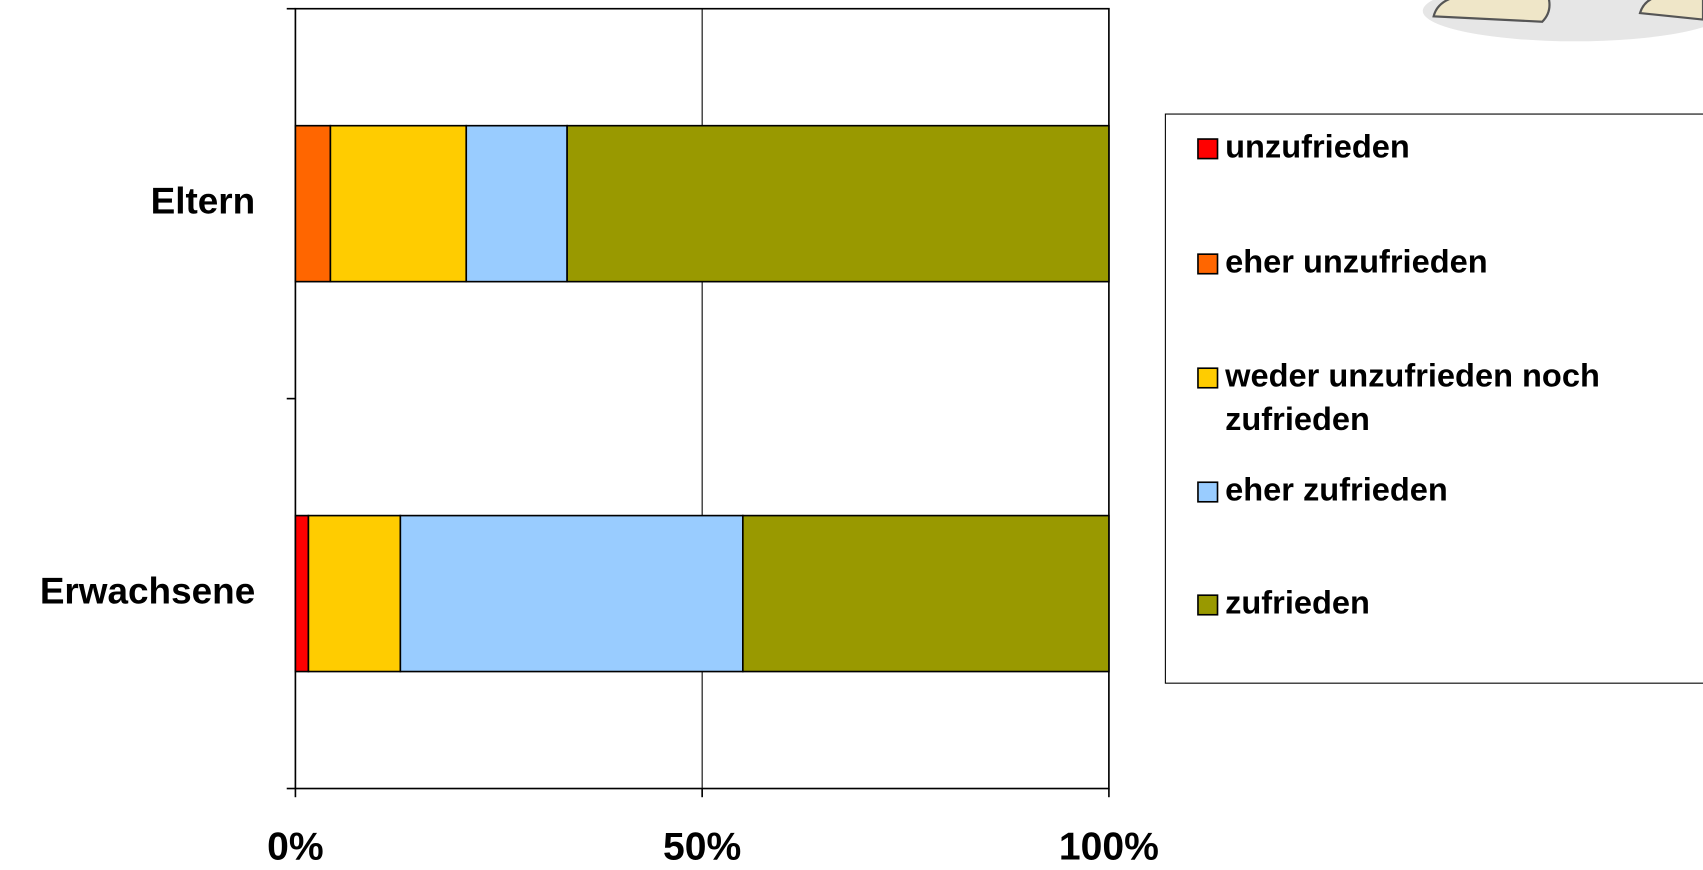 The width and height of the screenshot is (1703, 870). What do you see at coordinates (1562, 21) in the screenshot?
I see `decoration` at bounding box center [1562, 21].